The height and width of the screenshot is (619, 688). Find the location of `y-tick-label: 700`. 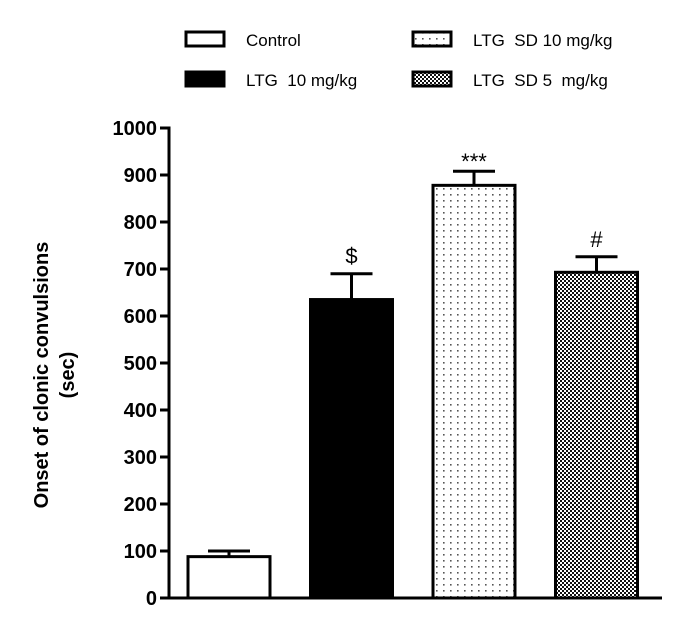

y-tick-label: 700 is located at coordinates (140, 270).